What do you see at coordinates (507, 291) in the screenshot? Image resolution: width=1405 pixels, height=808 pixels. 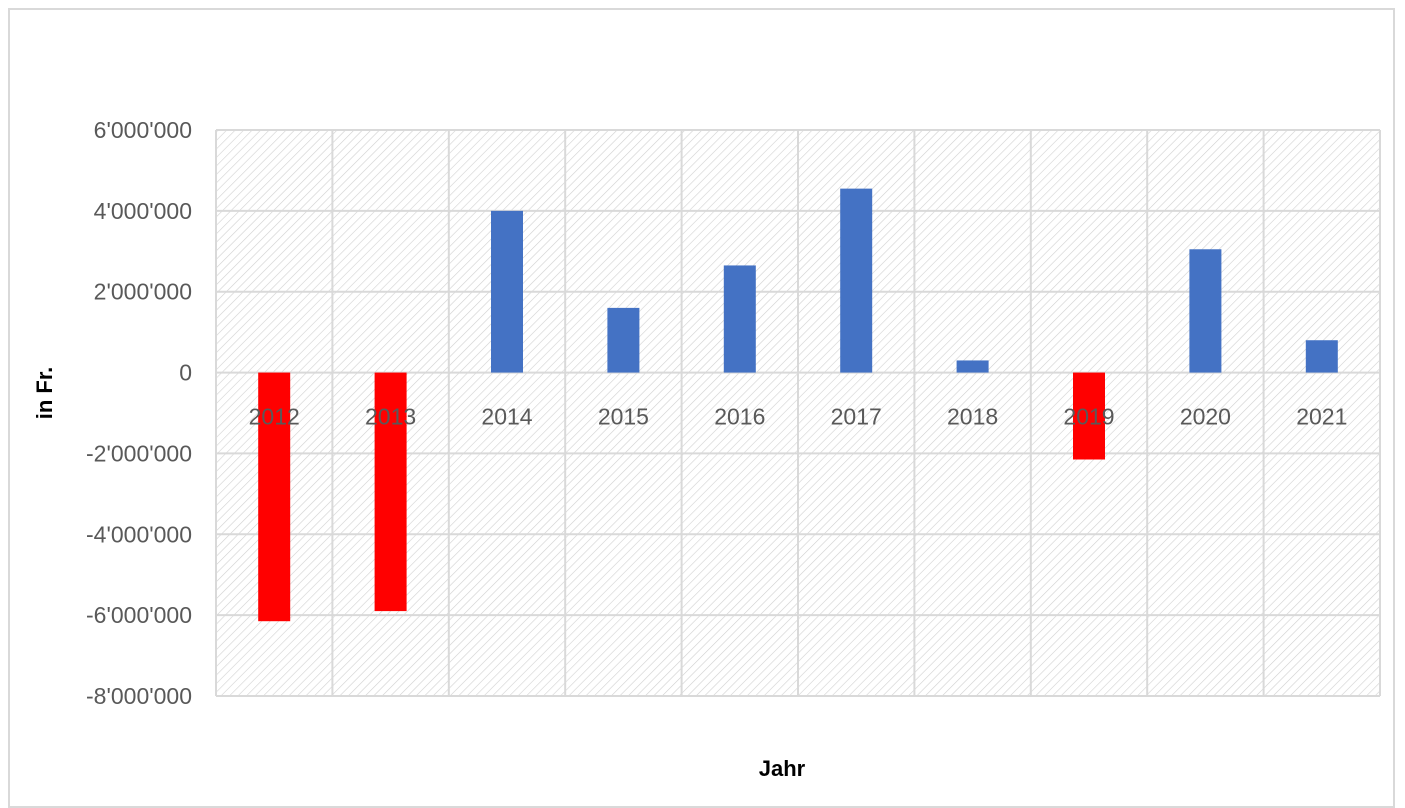 I see `bar-2014` at bounding box center [507, 291].